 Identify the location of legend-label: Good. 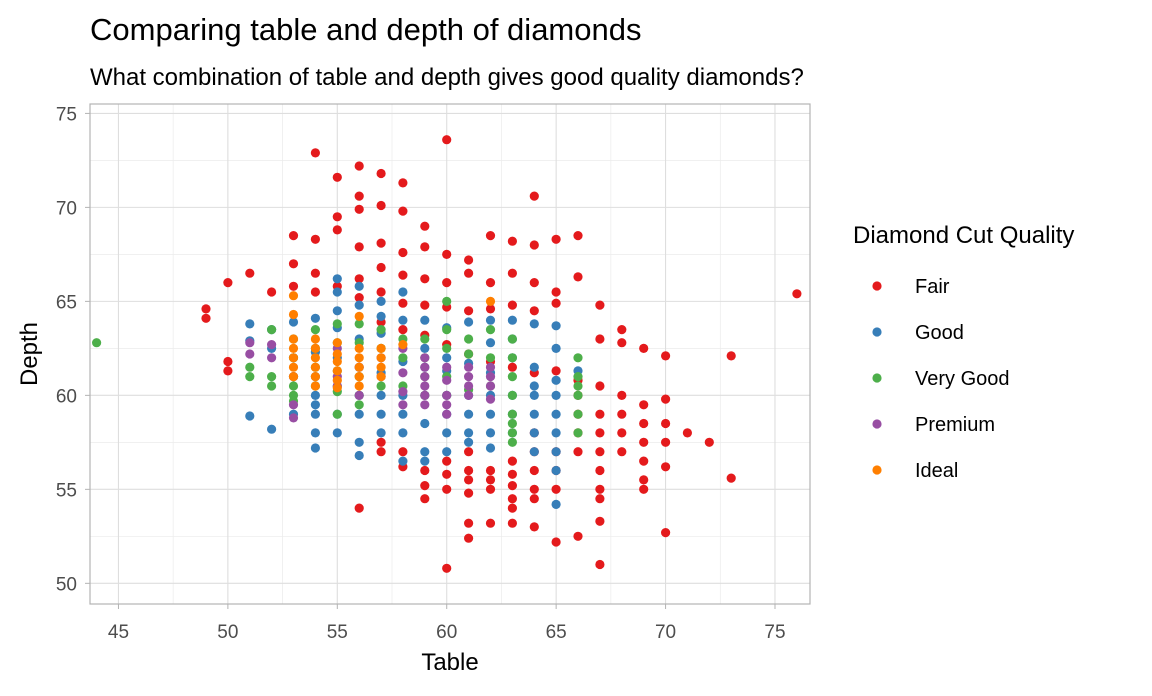
(939, 333).